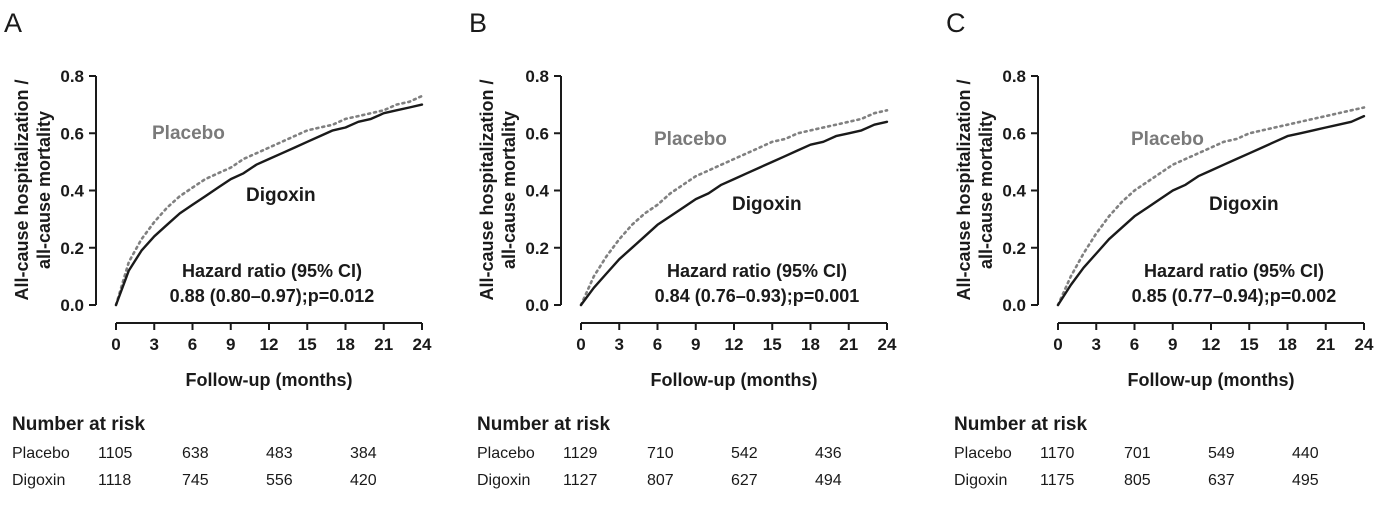 The width and height of the screenshot is (1379, 505). Describe the element at coordinates (828, 480) in the screenshot. I see `risk-value: 494` at that location.